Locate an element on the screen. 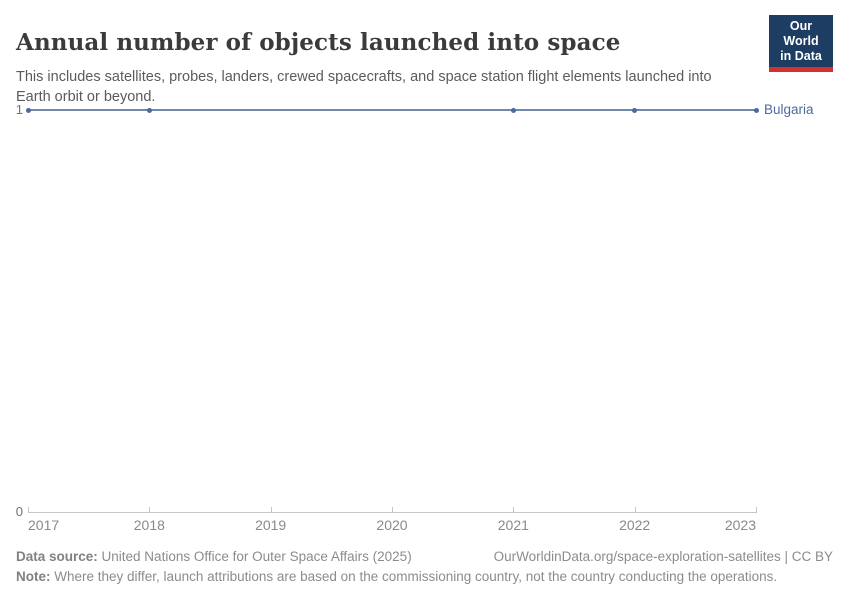  x-axis-tick-label: 2021 is located at coordinates (513, 525).